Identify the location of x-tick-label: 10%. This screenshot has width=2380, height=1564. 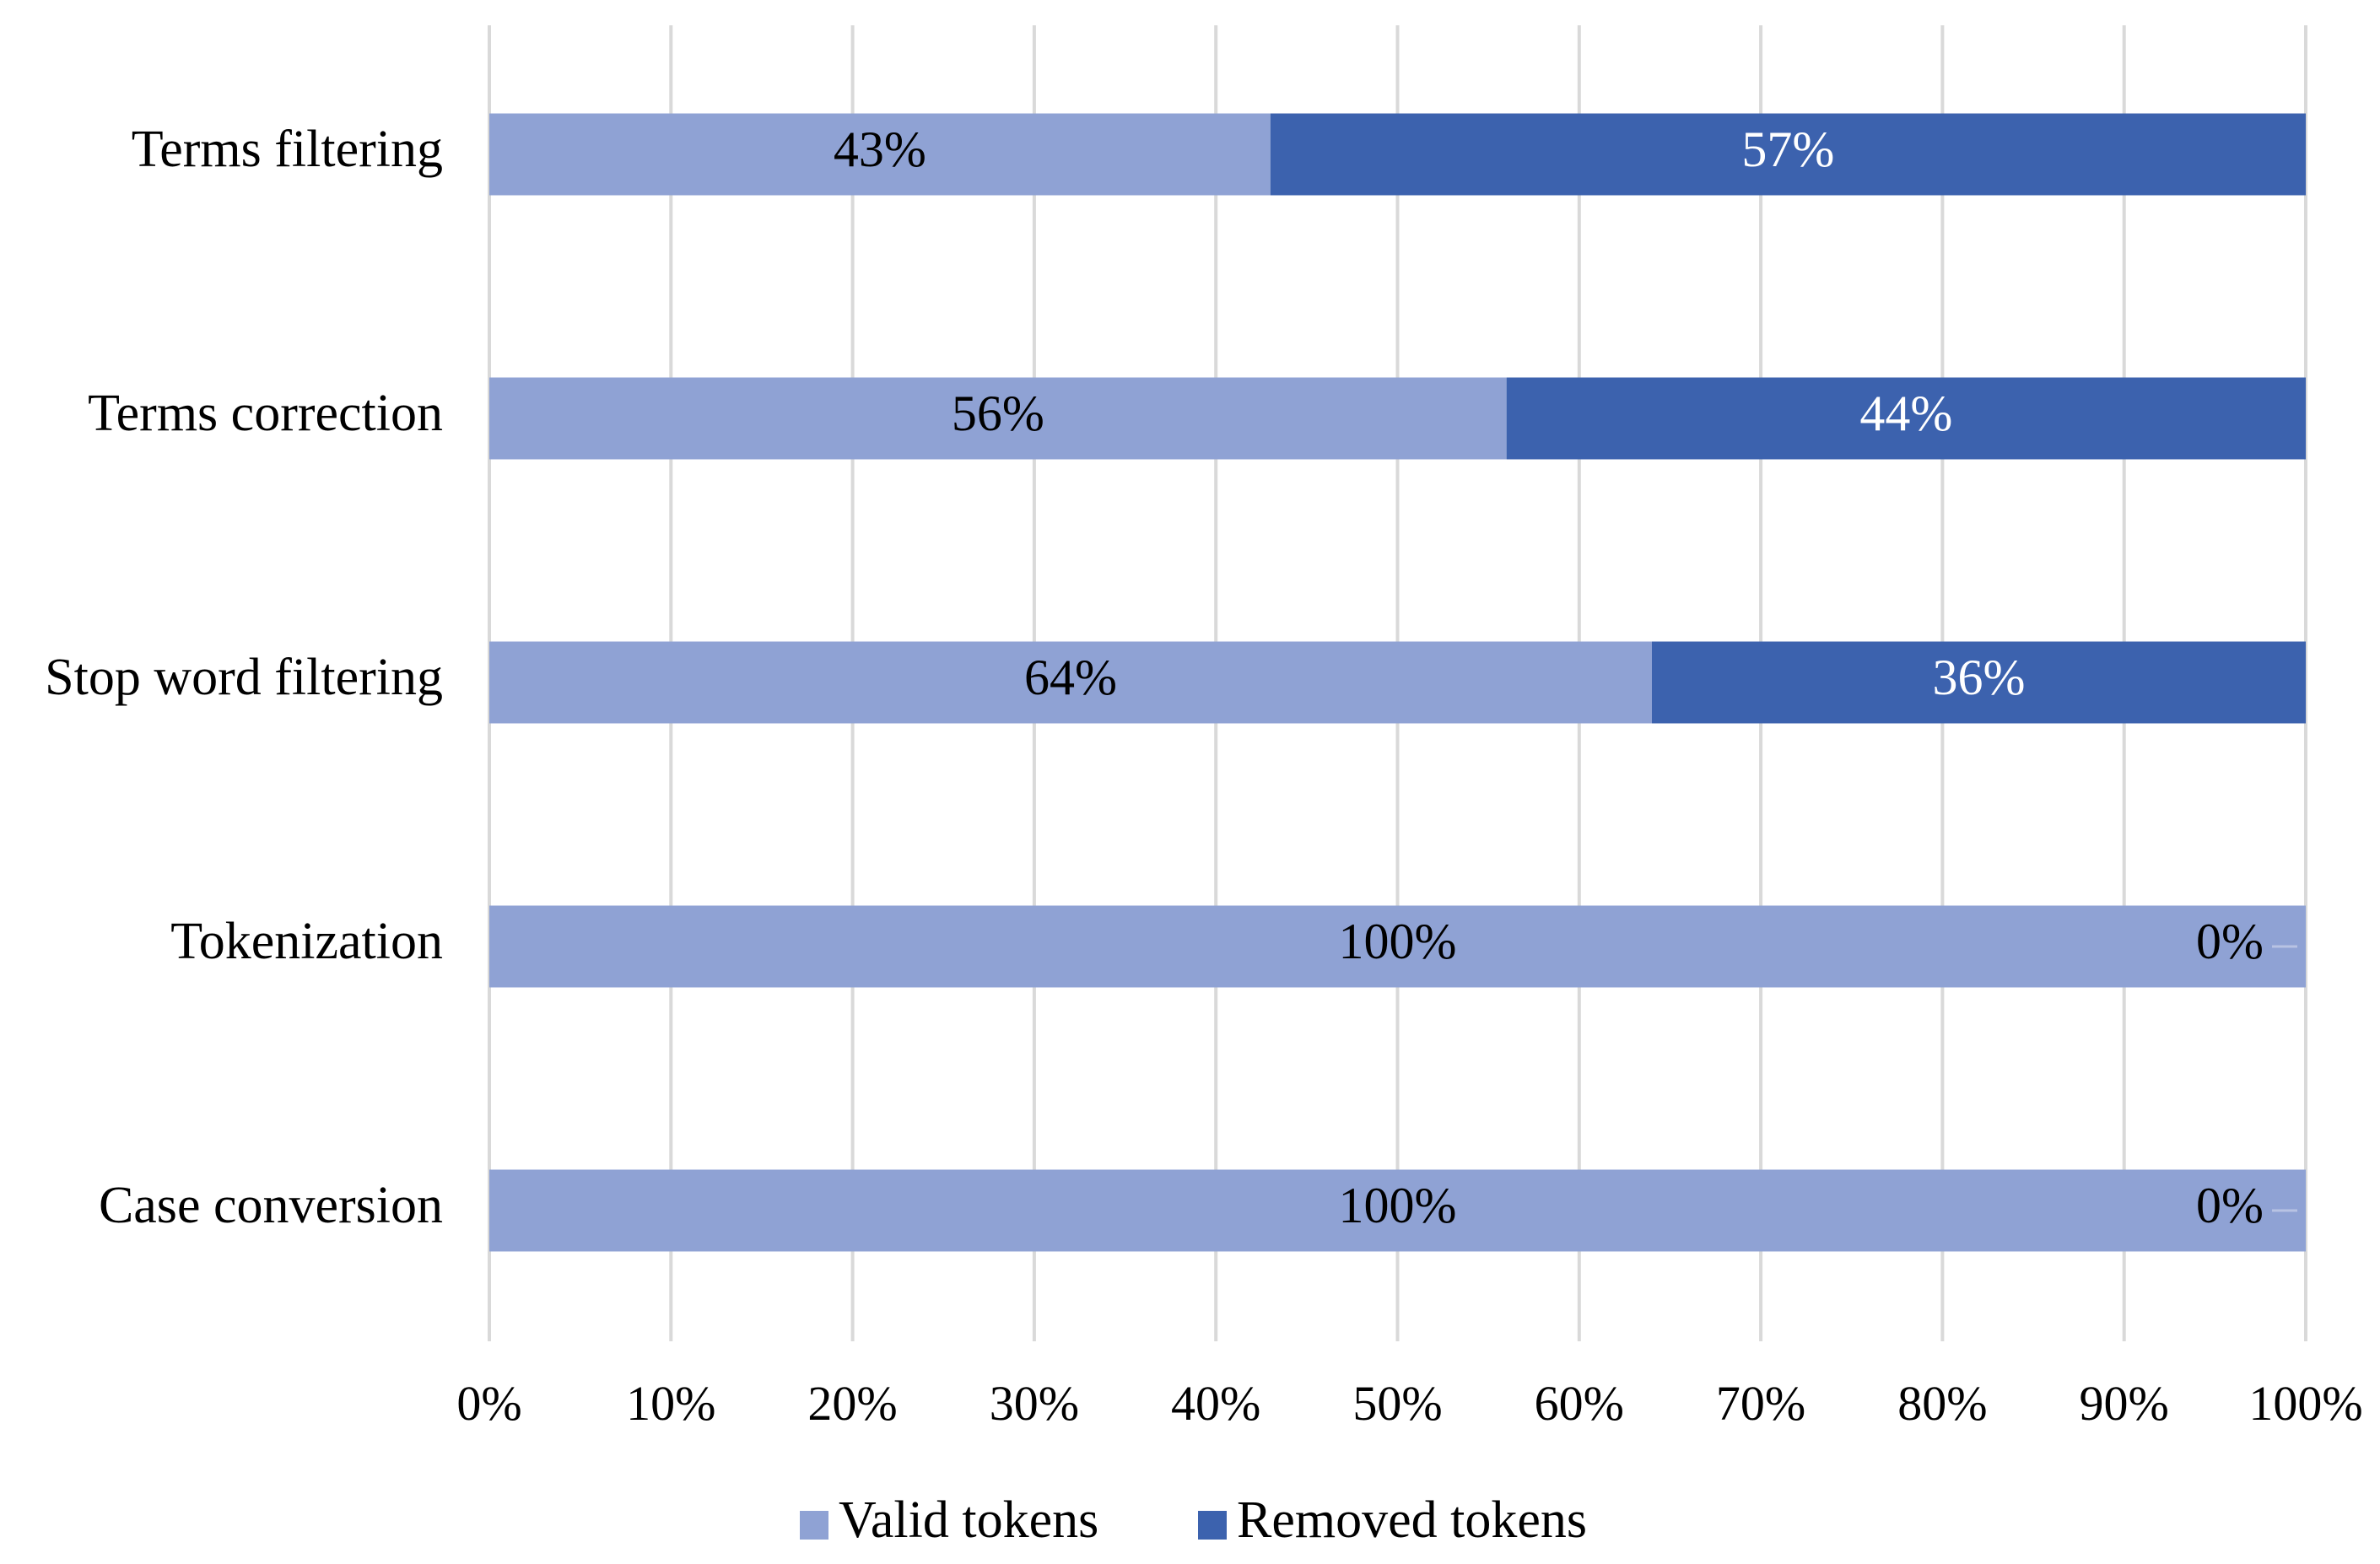
(670, 1404).